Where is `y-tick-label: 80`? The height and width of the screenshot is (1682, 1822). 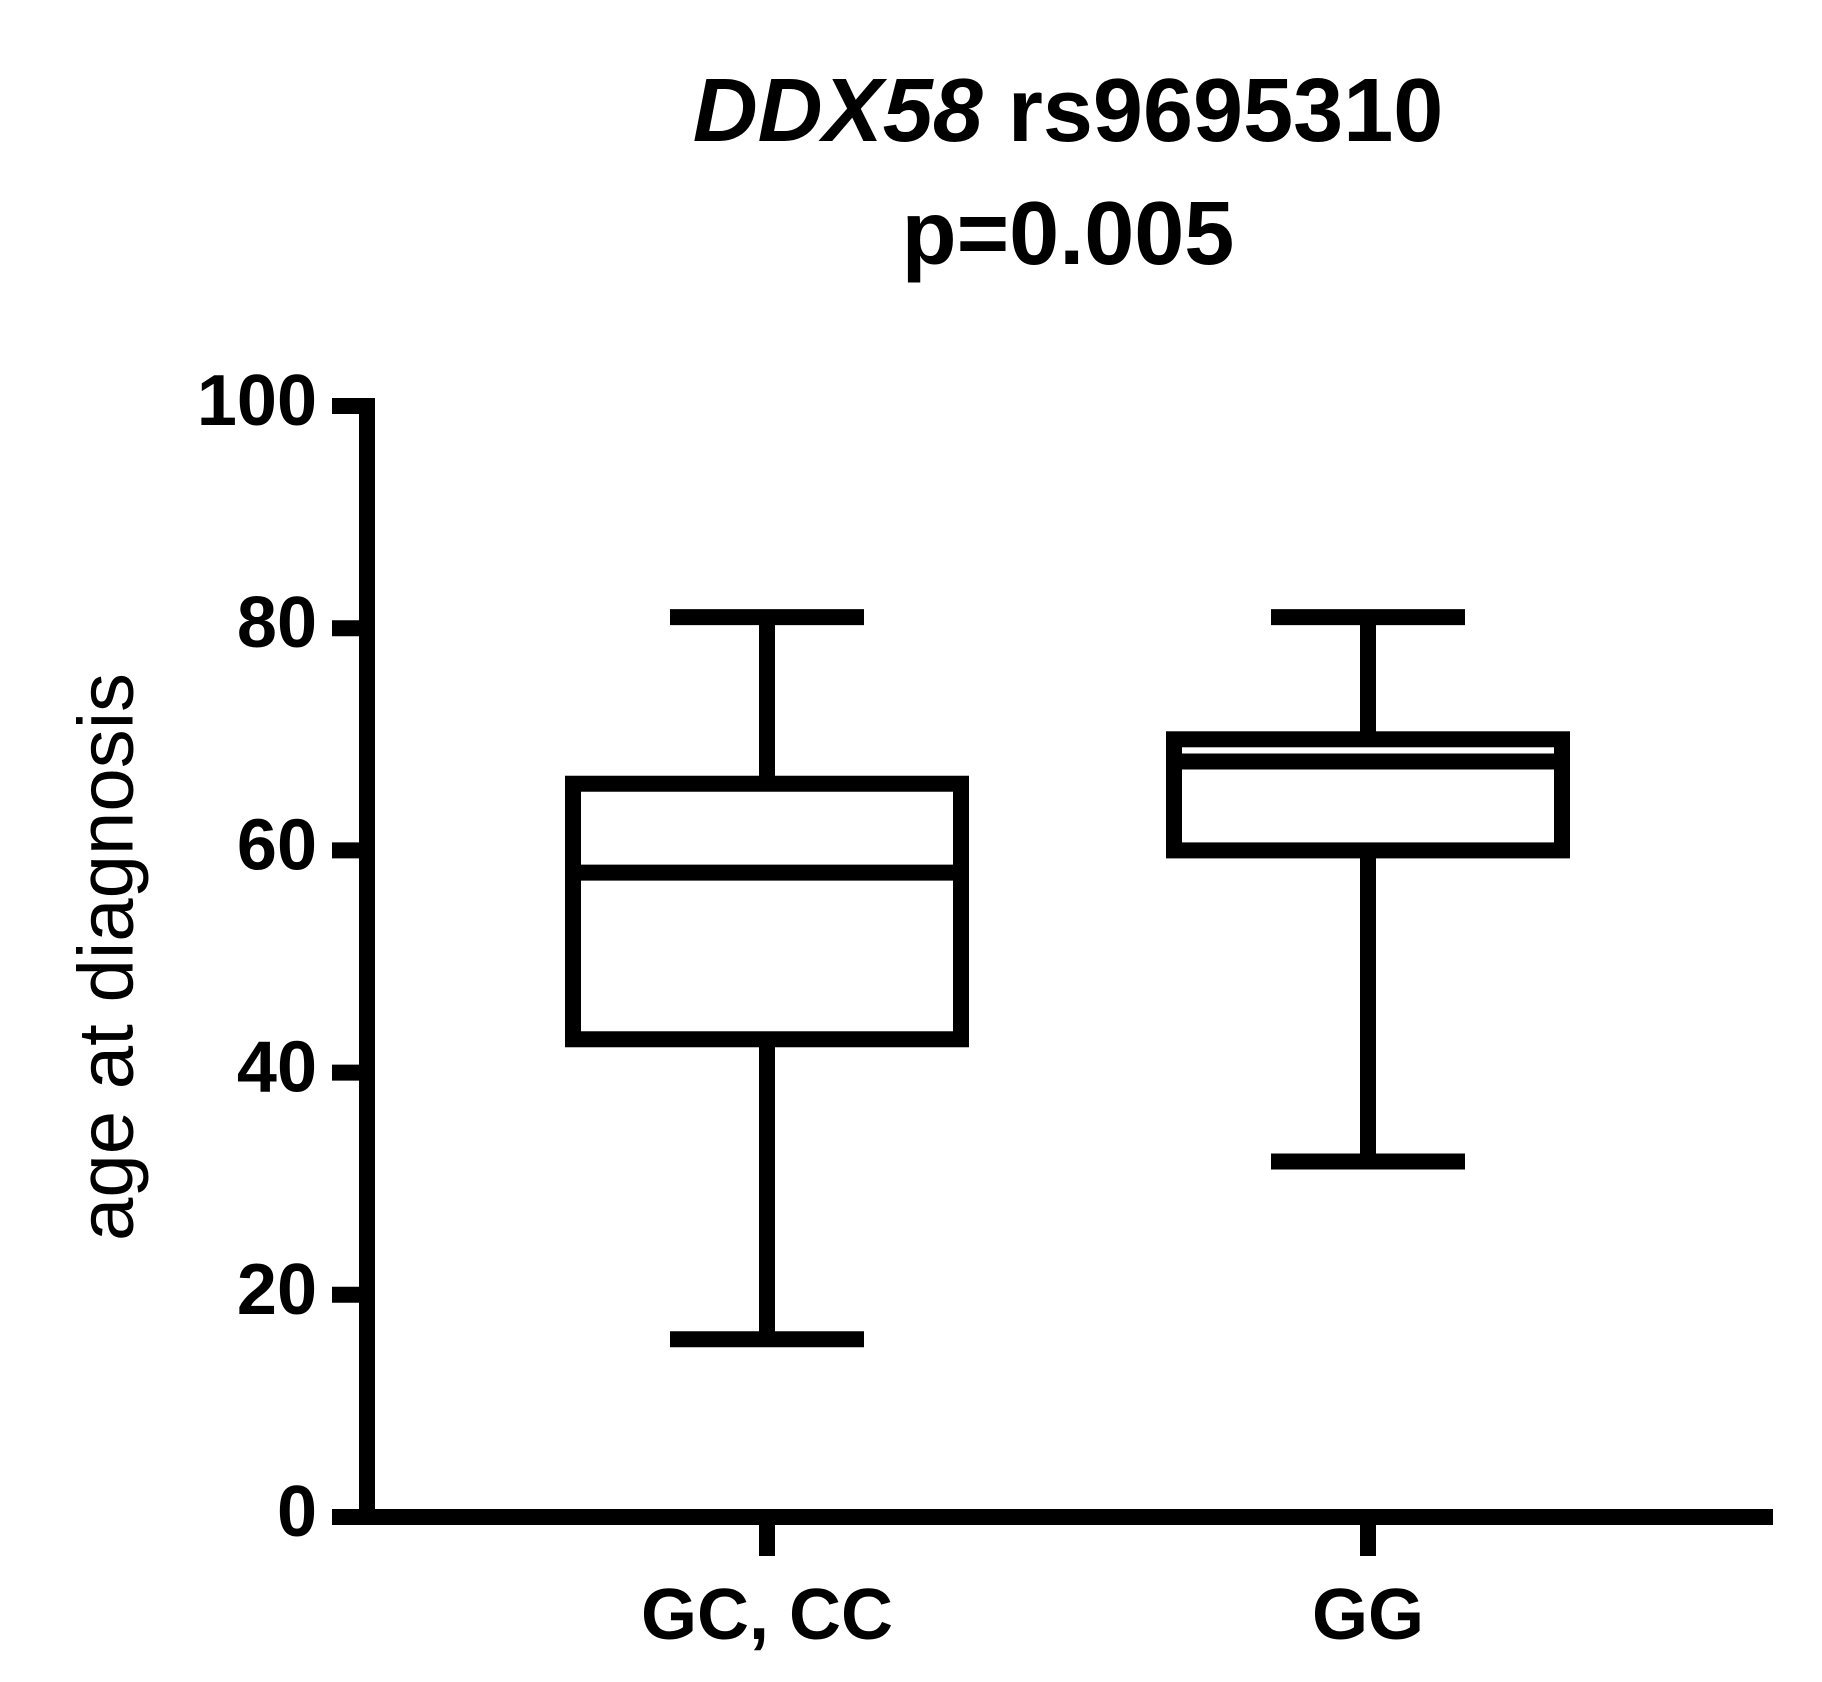 y-tick-label: 80 is located at coordinates (277, 623).